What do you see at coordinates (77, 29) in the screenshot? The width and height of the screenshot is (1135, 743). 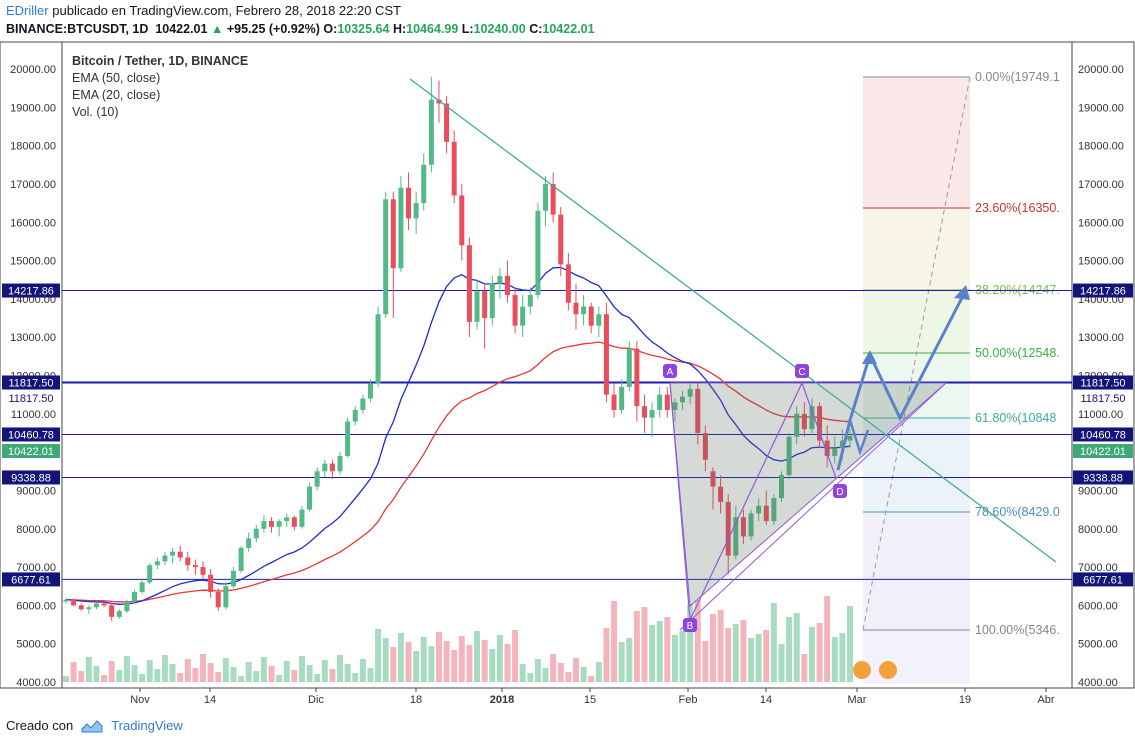 I see `symbol-label: BINANCE:BTCUSDT, 1D` at bounding box center [77, 29].